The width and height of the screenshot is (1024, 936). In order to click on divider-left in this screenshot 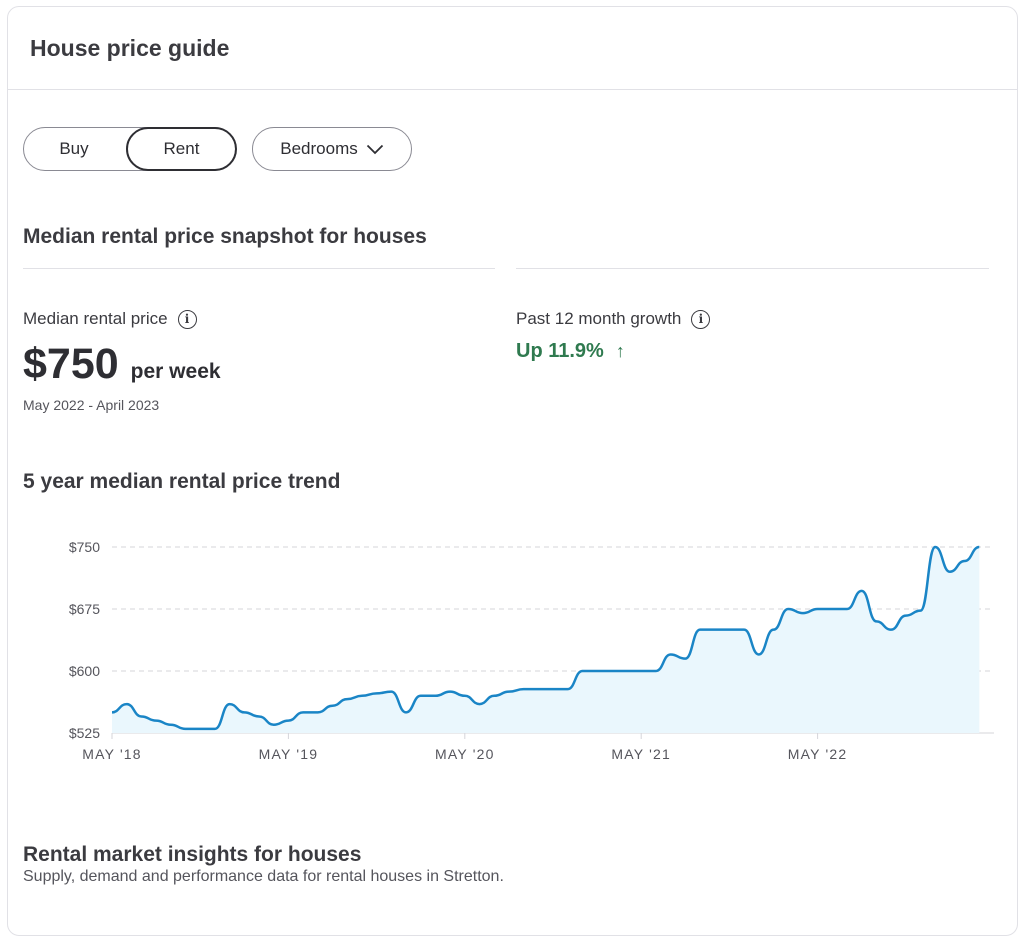, I will do `click(259, 268)`.